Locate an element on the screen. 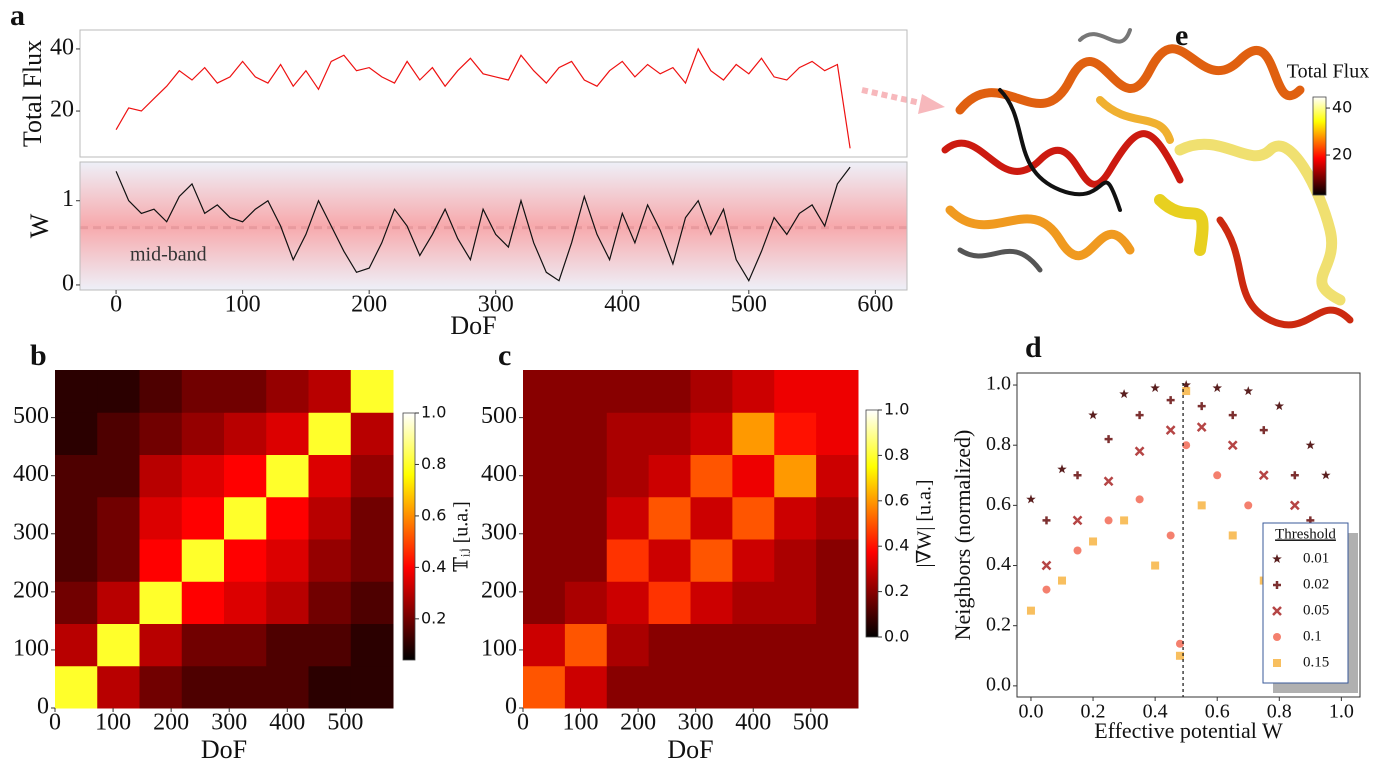 The image size is (1383, 769). legend-title: Threshold is located at coordinates (1305, 534).